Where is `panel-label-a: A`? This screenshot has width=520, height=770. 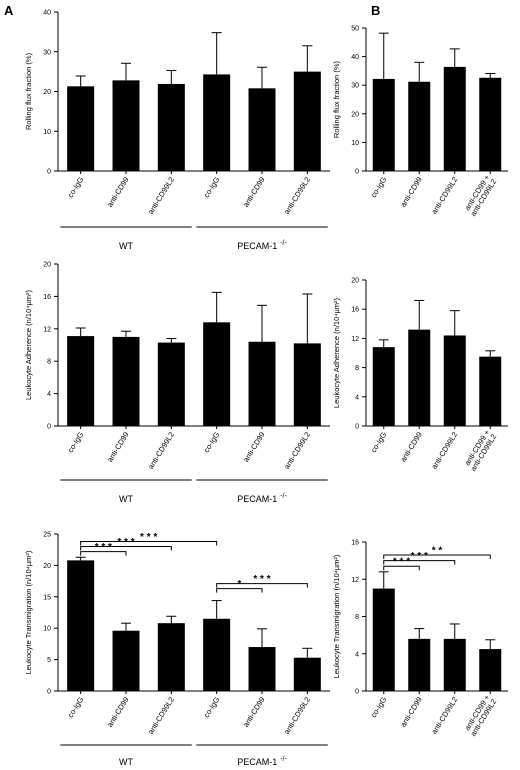 panel-label-a: A is located at coordinates (9, 10).